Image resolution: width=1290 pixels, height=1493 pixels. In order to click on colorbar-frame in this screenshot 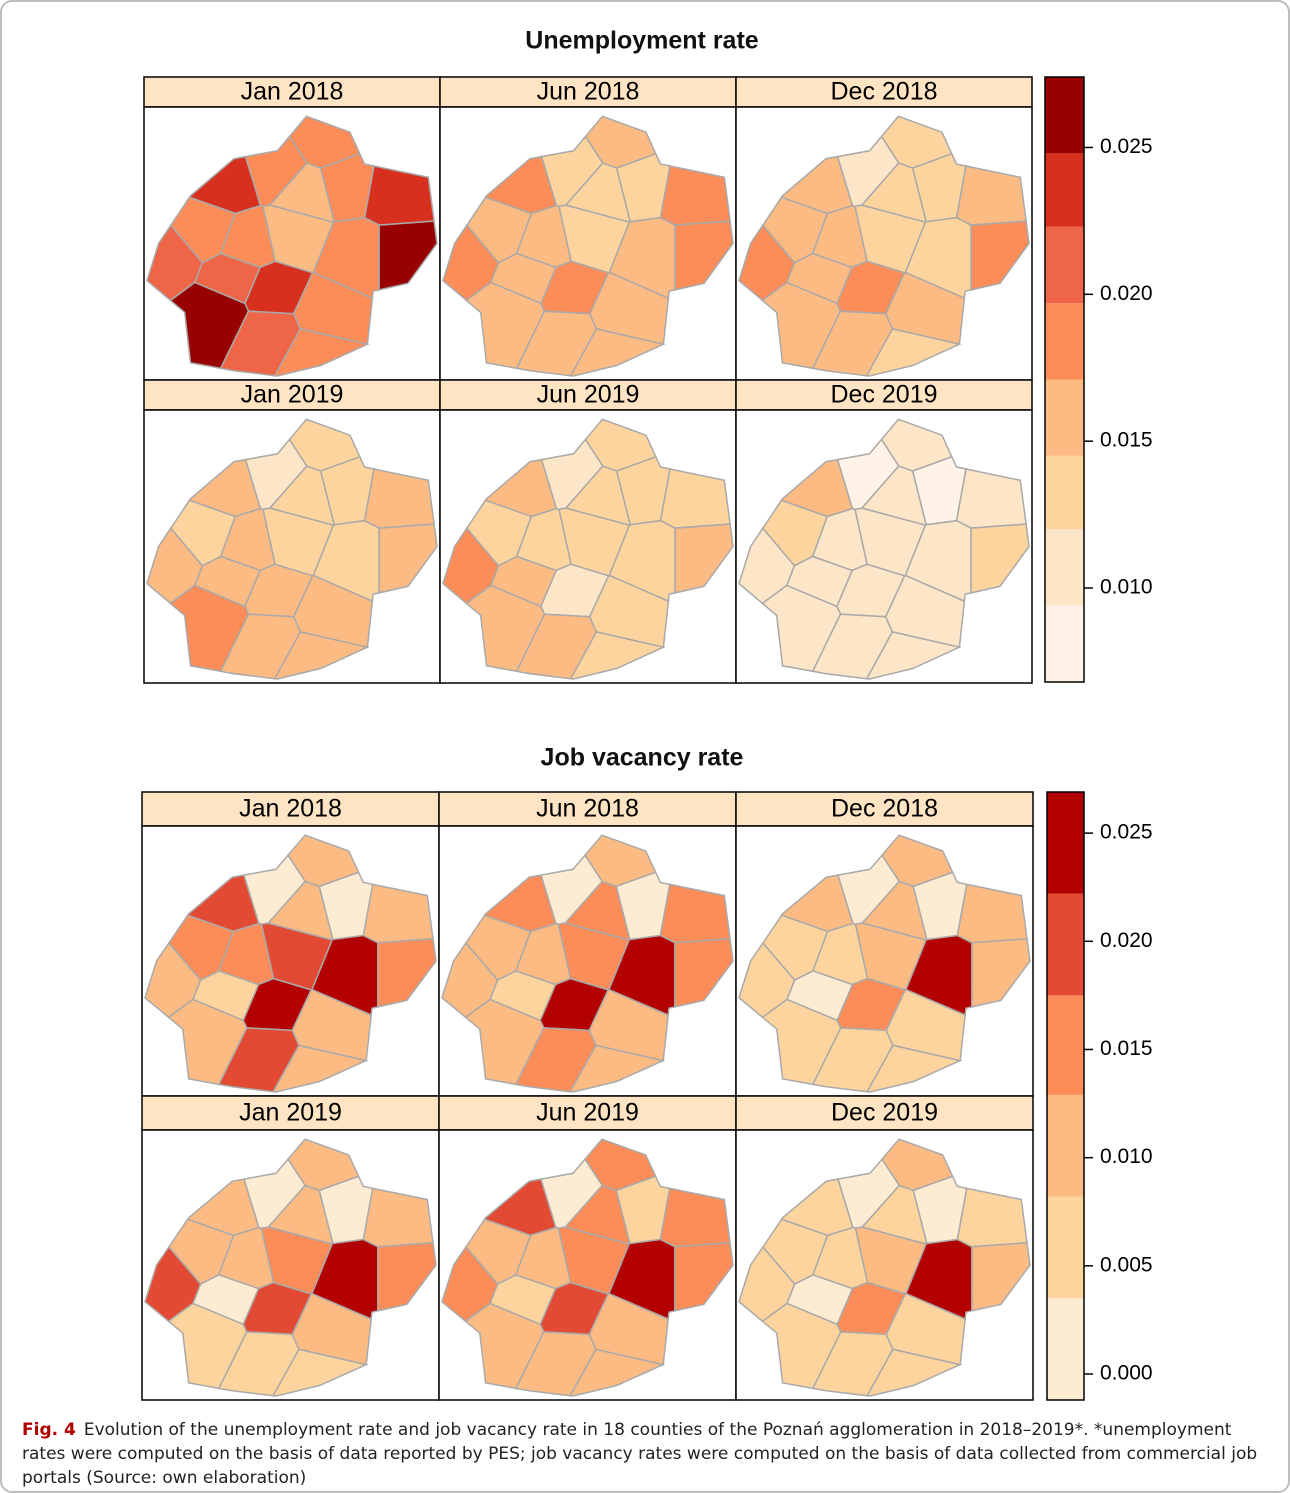, I will do `click(1065, 1096)`.